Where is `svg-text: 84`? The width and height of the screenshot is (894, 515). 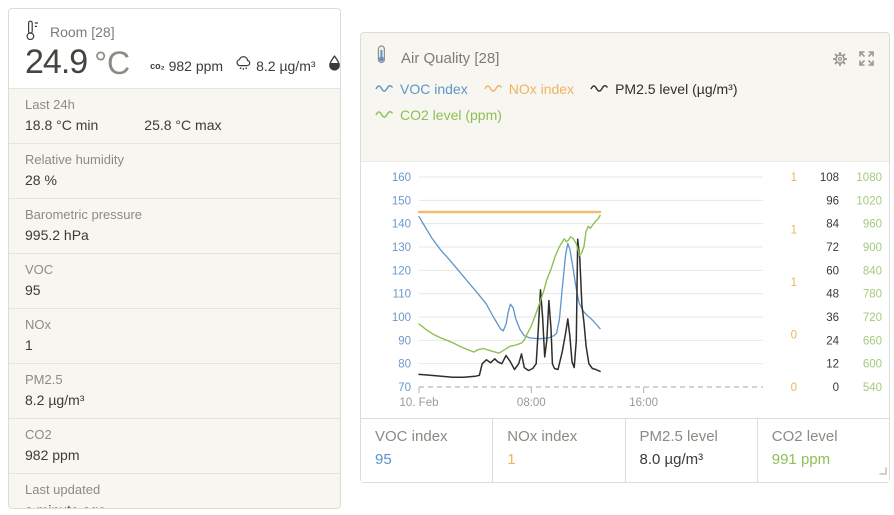 svg-text: 84 is located at coordinates (832, 225).